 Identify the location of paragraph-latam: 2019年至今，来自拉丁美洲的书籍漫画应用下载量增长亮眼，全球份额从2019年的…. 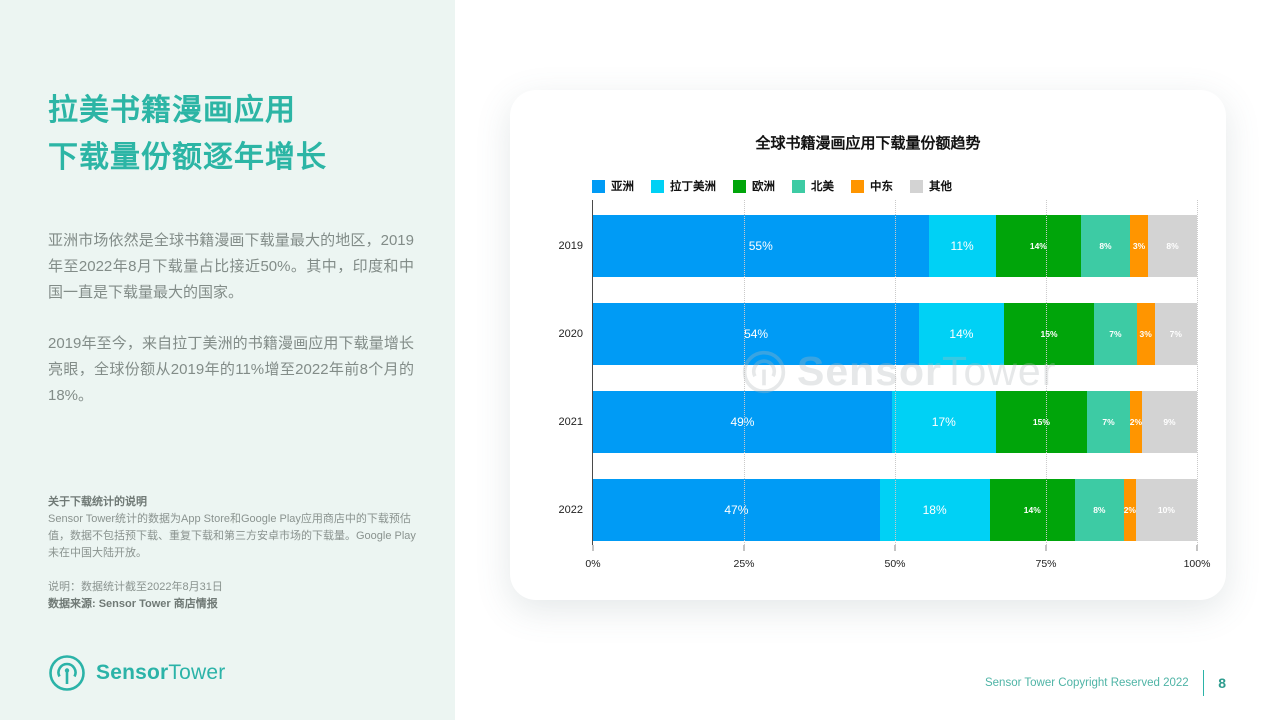
(231, 369).